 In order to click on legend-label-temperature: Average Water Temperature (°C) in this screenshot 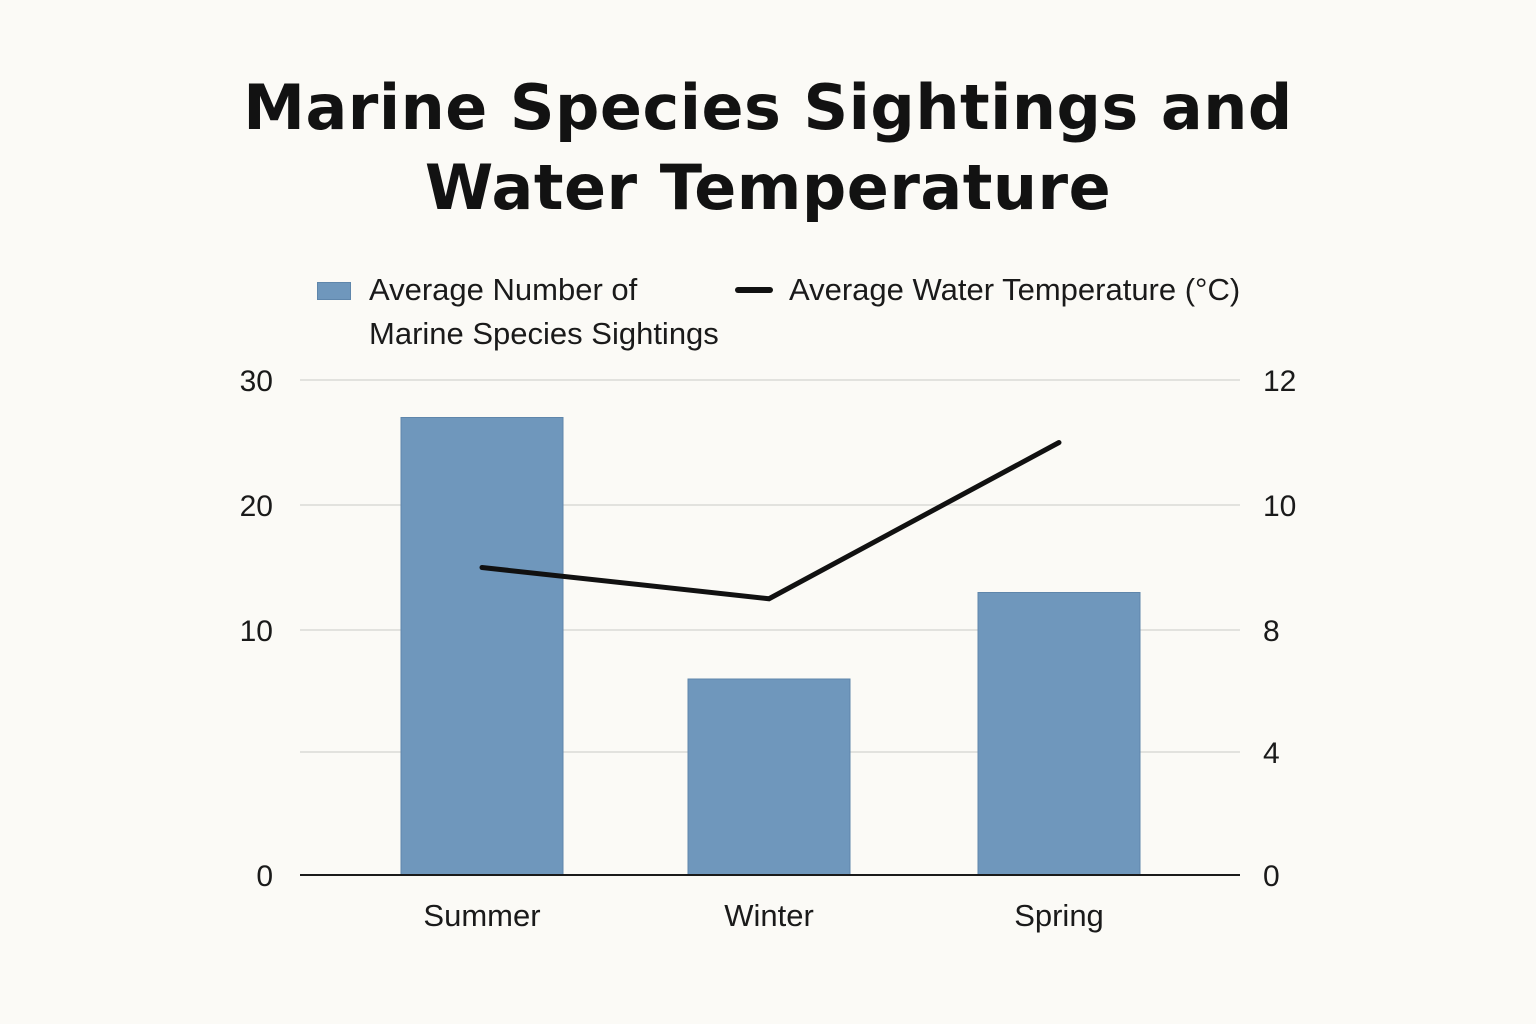, I will do `click(1015, 289)`.